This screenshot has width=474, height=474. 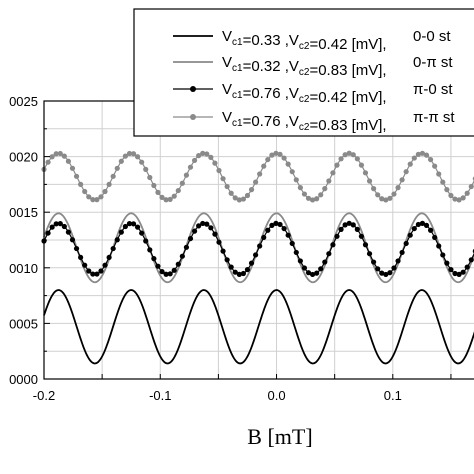 What do you see at coordinates (304, 66) in the screenshot?
I see `legend-label: Vc1=0.32 ,Vc2=0.83 [mV],` at bounding box center [304, 66].